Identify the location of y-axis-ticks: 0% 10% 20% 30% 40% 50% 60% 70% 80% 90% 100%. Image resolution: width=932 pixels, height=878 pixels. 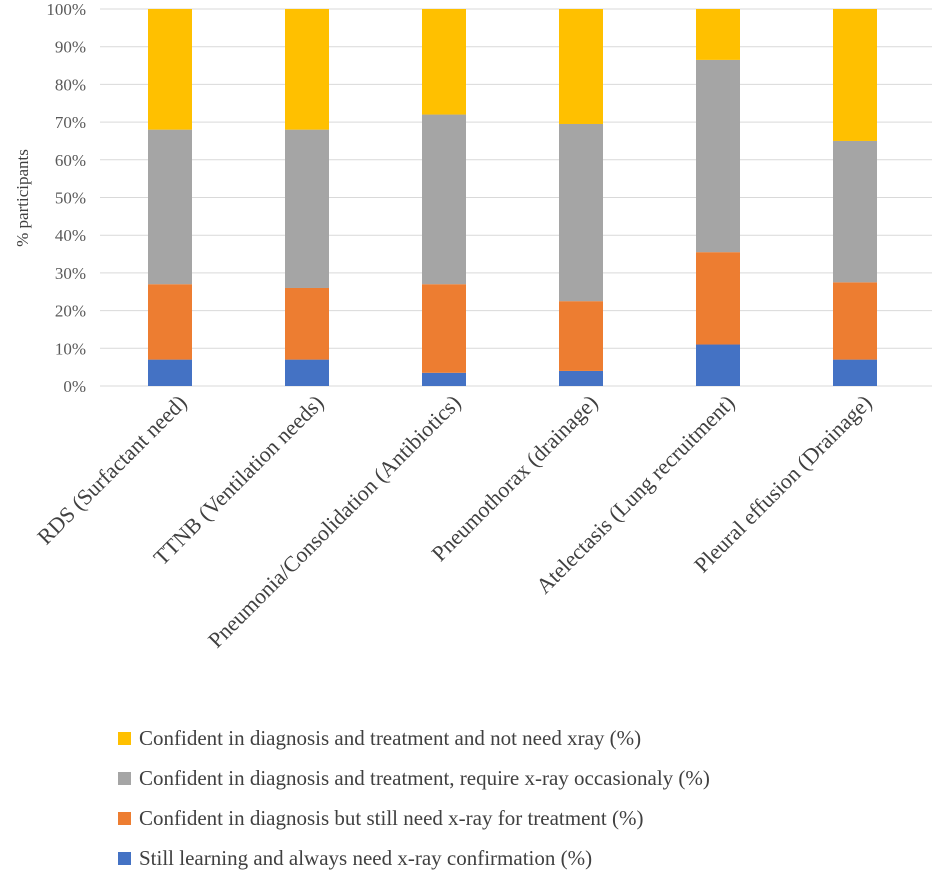
(66, 198).